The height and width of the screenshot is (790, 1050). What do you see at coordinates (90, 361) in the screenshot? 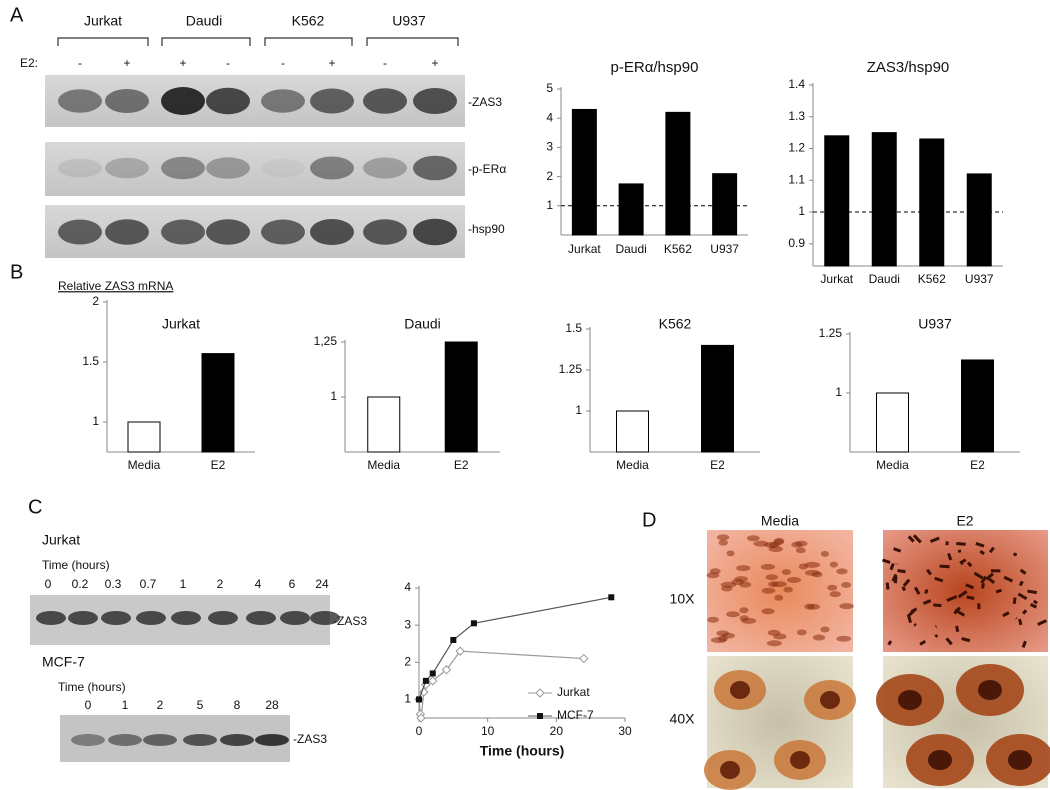
I see `y-tick-label: 1.5` at bounding box center [90, 361].